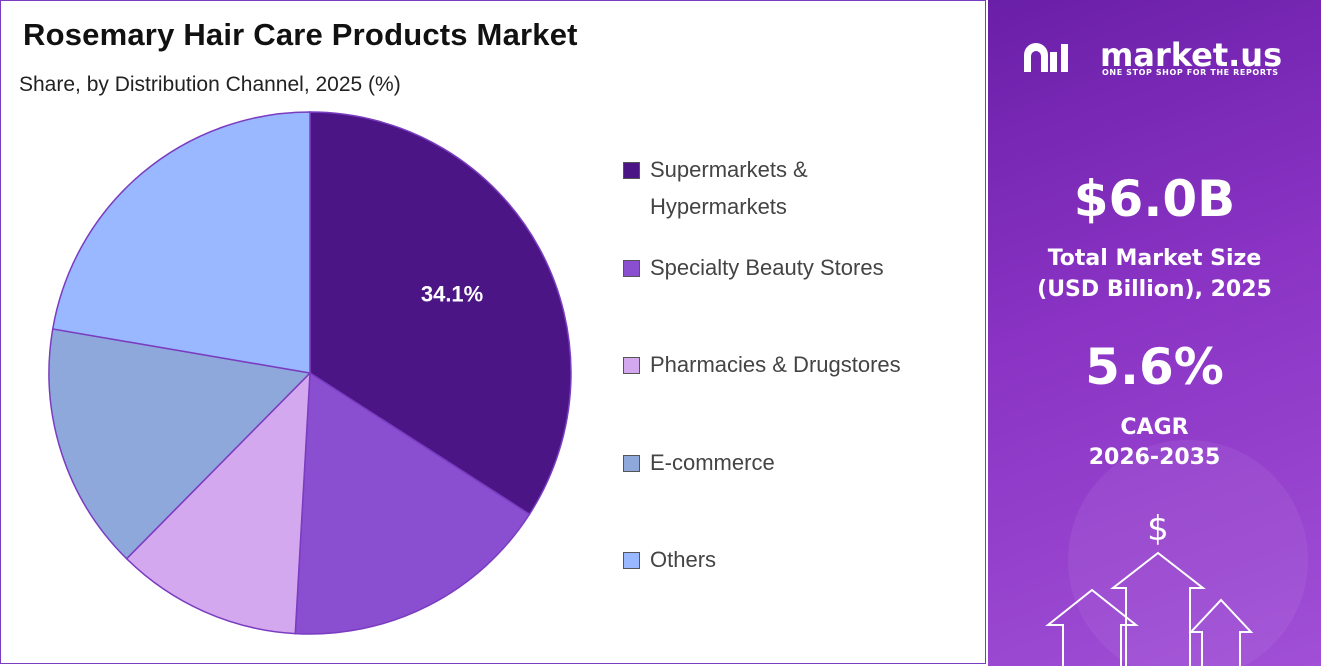  What do you see at coordinates (210, 84) in the screenshot?
I see `chart-subtitle: Share, by Distribution Channel, 2025 (%)` at bounding box center [210, 84].